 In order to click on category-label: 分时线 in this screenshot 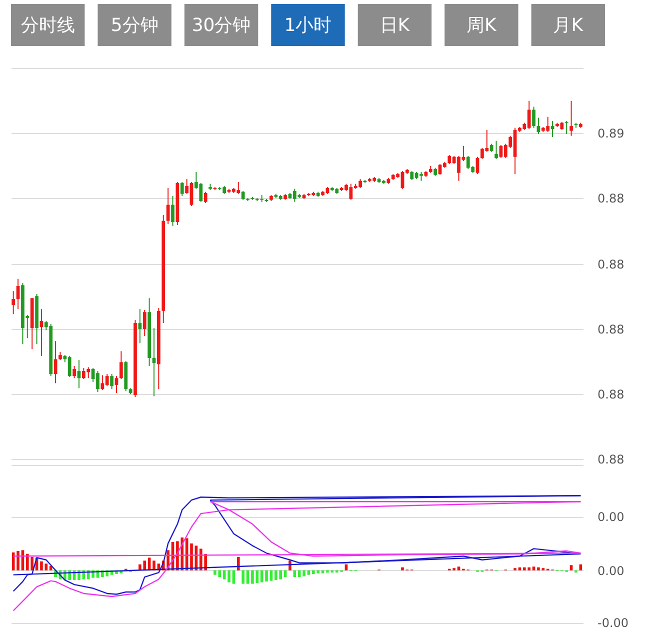, I will do `click(47, 25)`.